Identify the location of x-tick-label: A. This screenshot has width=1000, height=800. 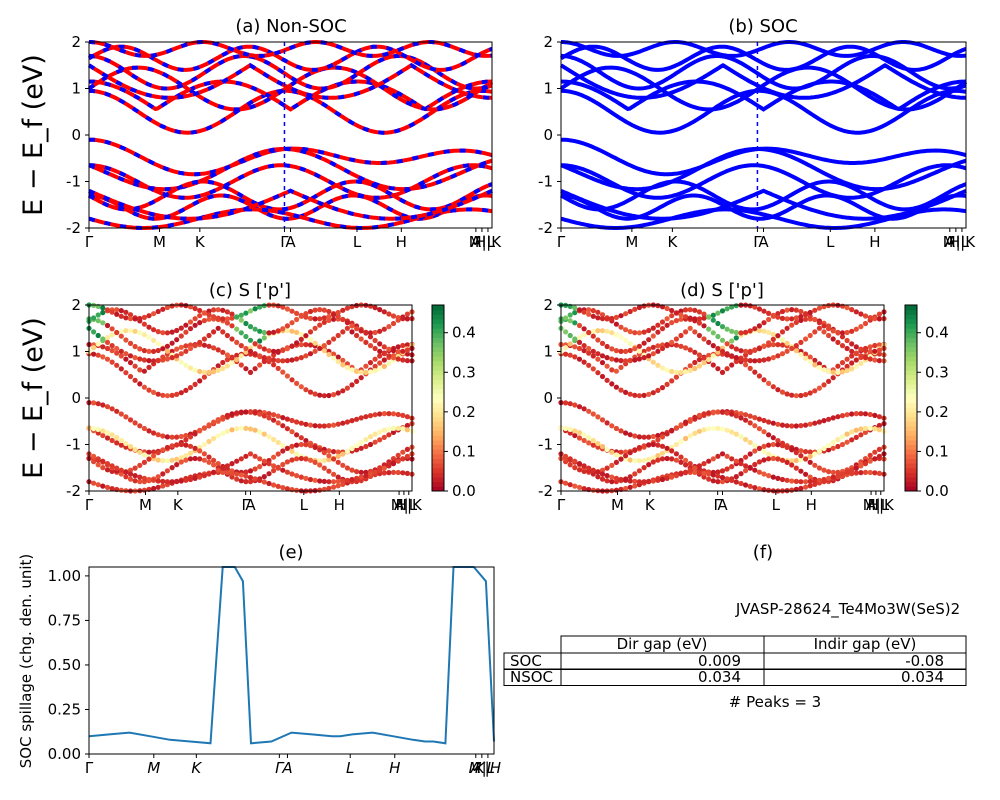
(475, 768).